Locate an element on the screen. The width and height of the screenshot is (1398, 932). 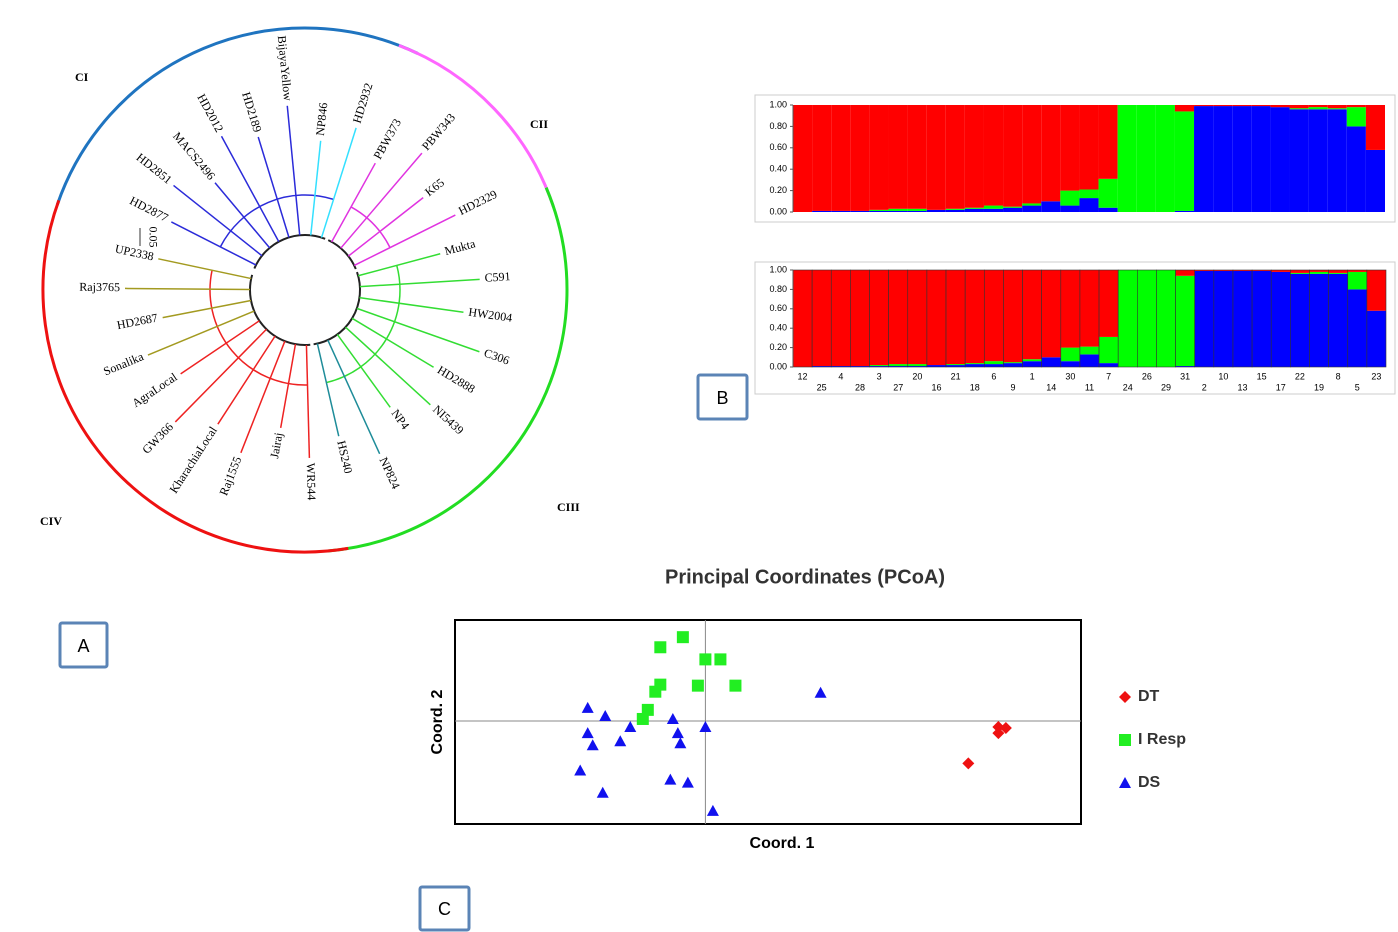
taxon-label: Mukta is located at coordinates (460, 247).